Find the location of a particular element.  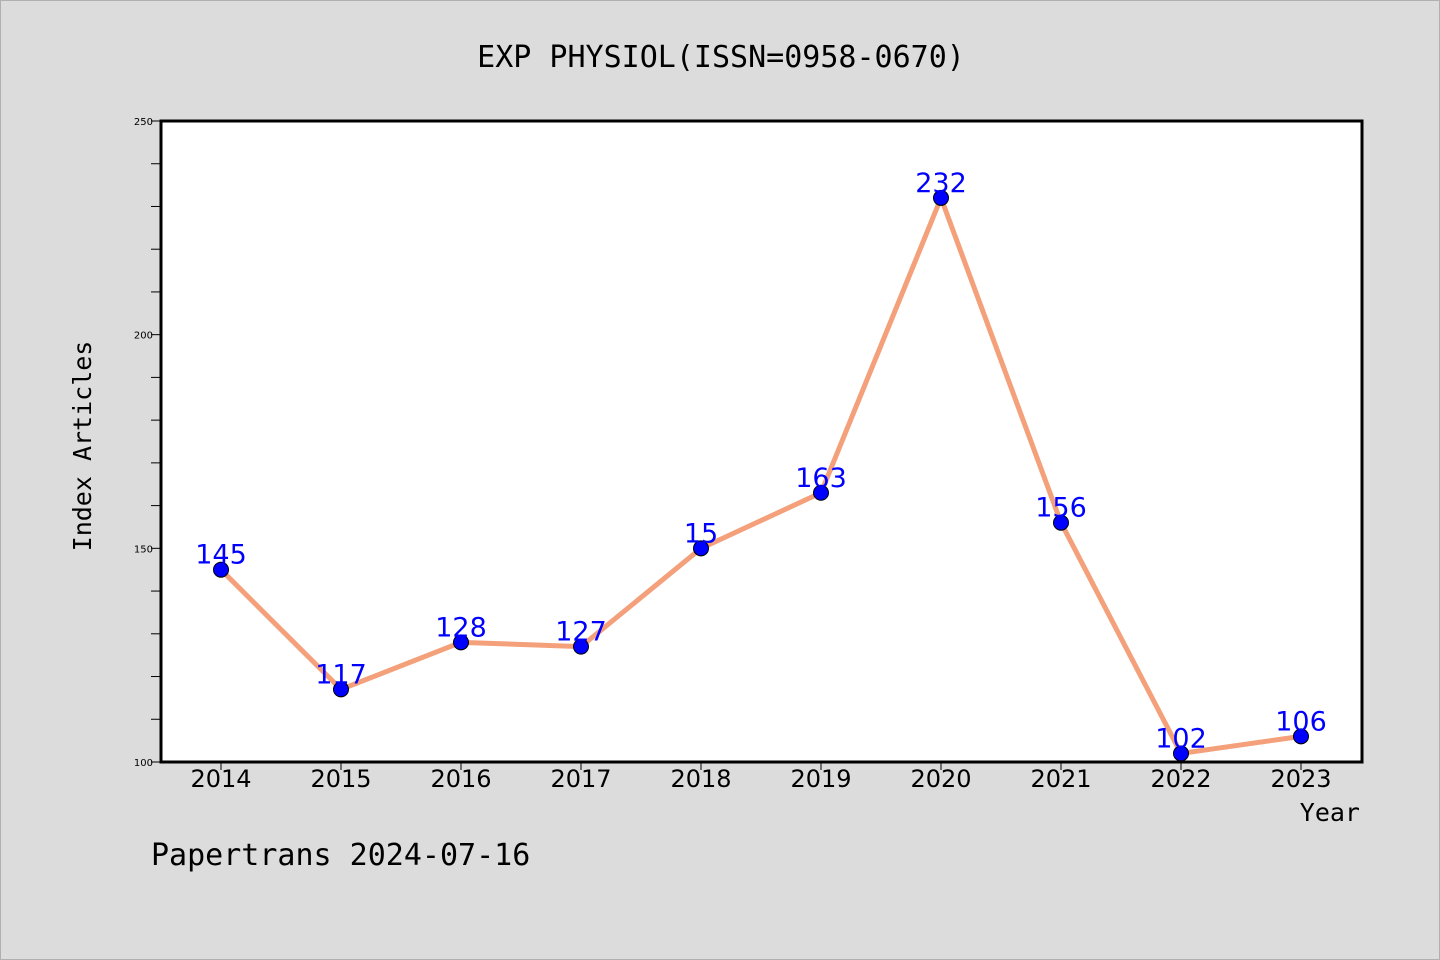

x-tick-label: 2015 is located at coordinates (340, 779).